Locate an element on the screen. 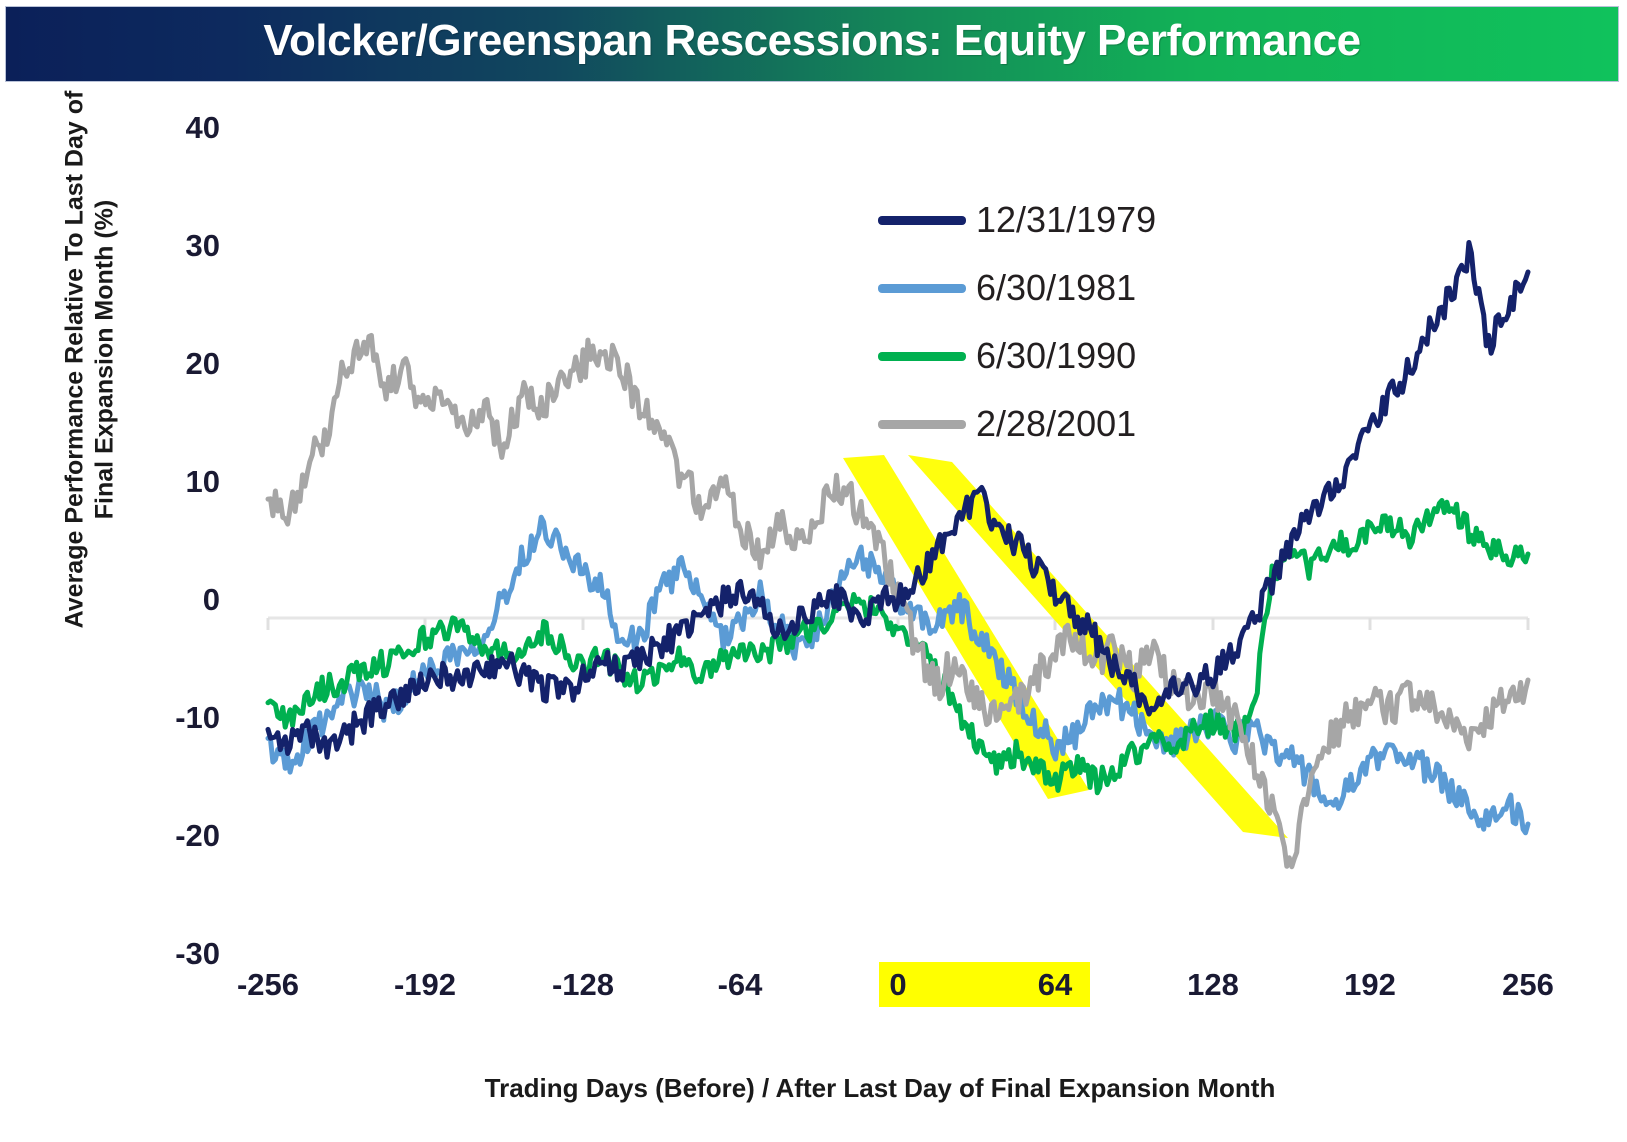  legend-label-1990: 6/30/1990 is located at coordinates (1056, 355).